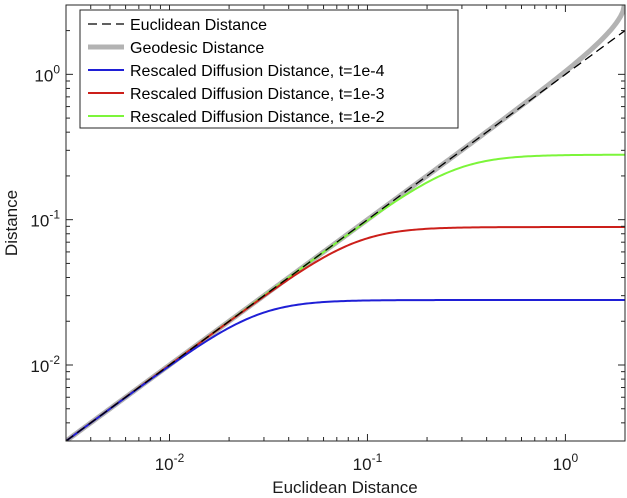 This screenshot has height=498, width=627. I want to click on x-tick-label: 10⁻², so click(170, 462).